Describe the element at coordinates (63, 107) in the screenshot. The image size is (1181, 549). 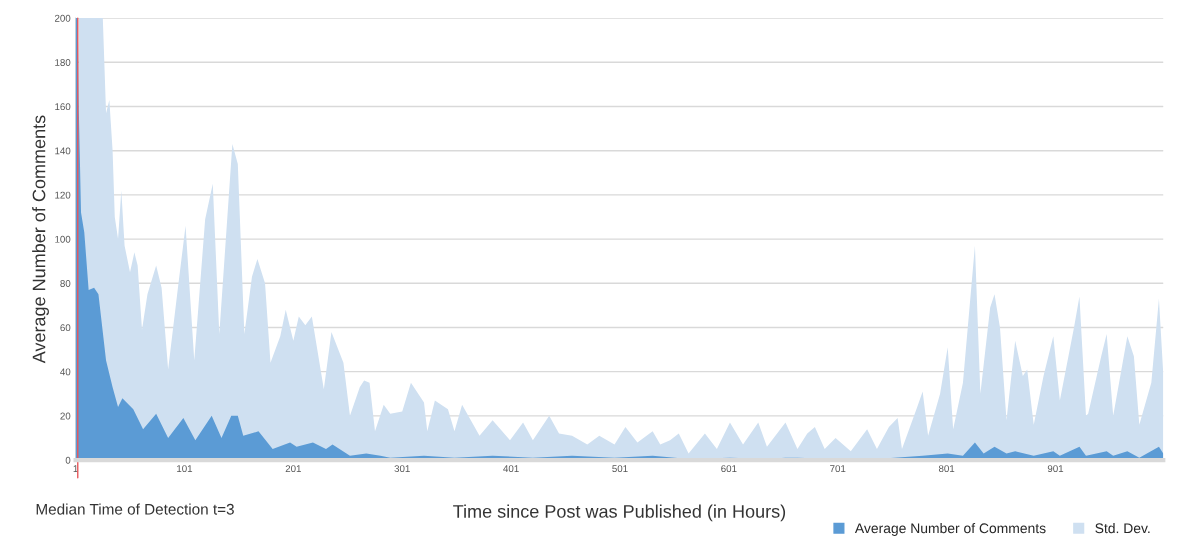
I see `y-tick-label: 160` at that location.